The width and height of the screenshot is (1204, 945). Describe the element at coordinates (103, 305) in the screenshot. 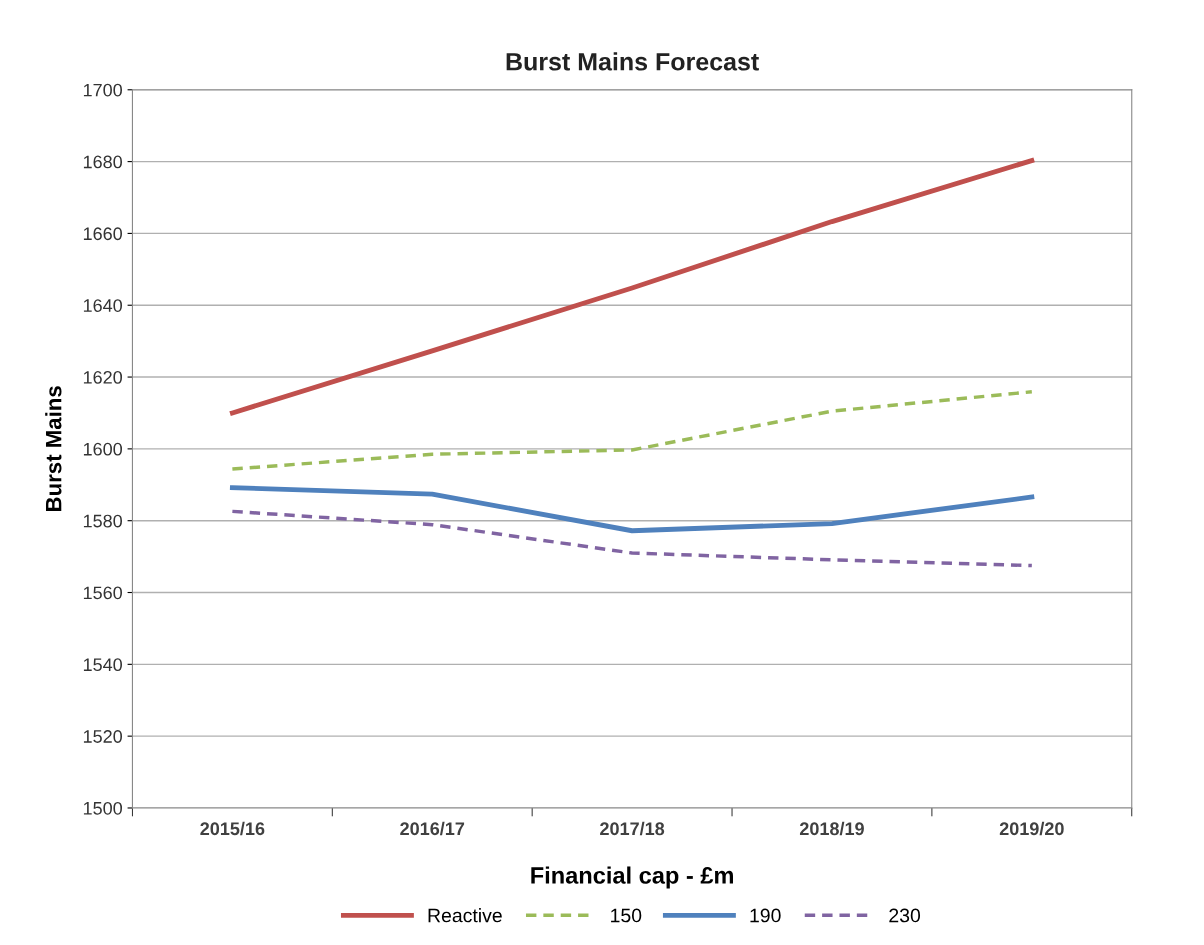

I see `y-tick-label: 1640` at that location.